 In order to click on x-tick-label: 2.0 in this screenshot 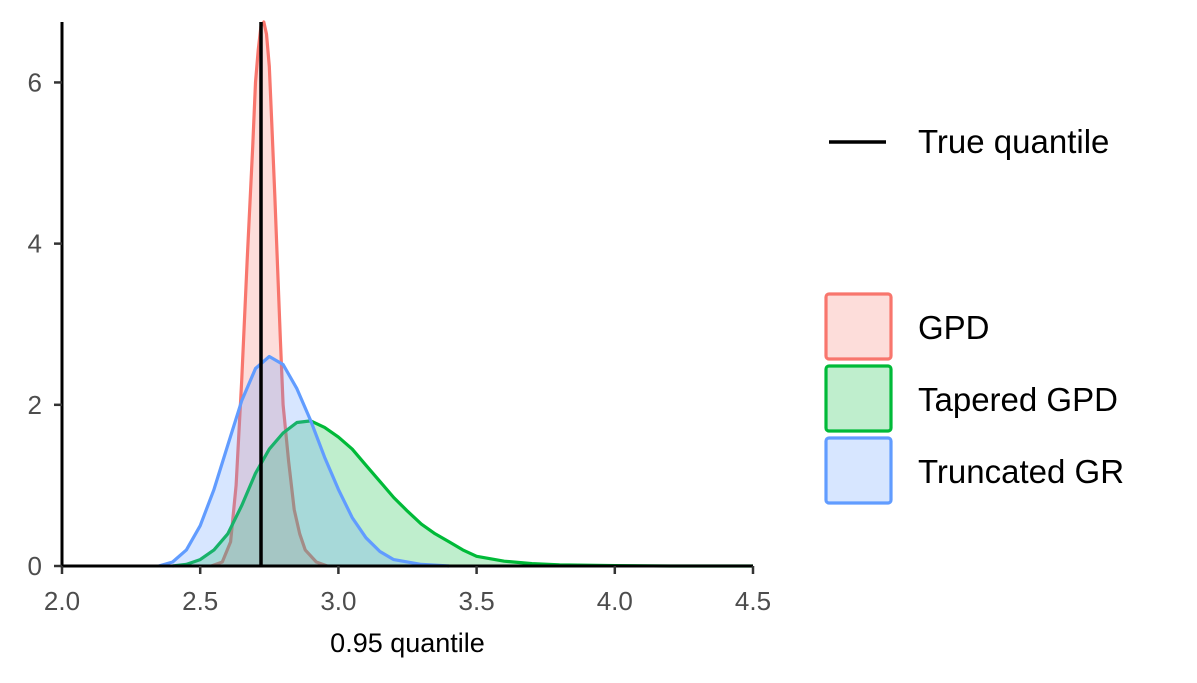, I will do `click(62, 601)`.